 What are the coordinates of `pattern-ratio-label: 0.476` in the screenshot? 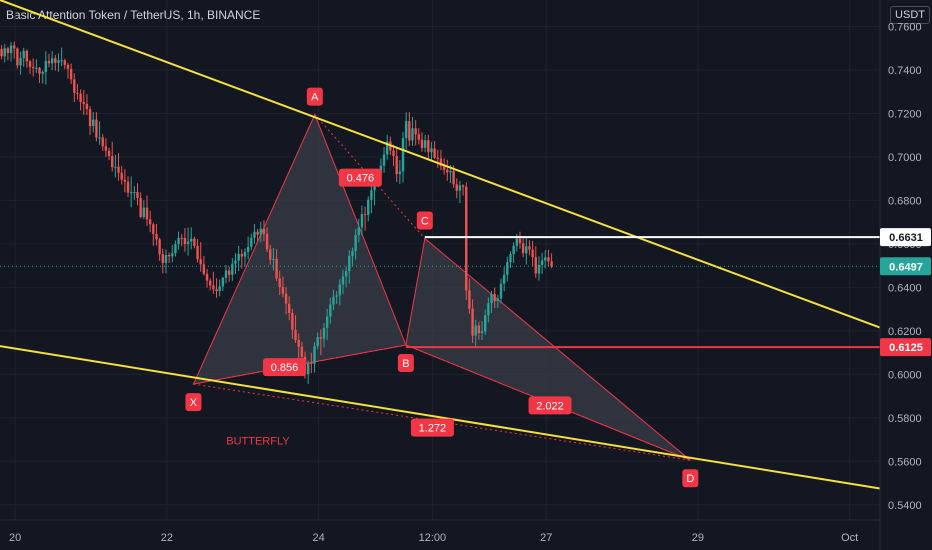 It's located at (361, 179).